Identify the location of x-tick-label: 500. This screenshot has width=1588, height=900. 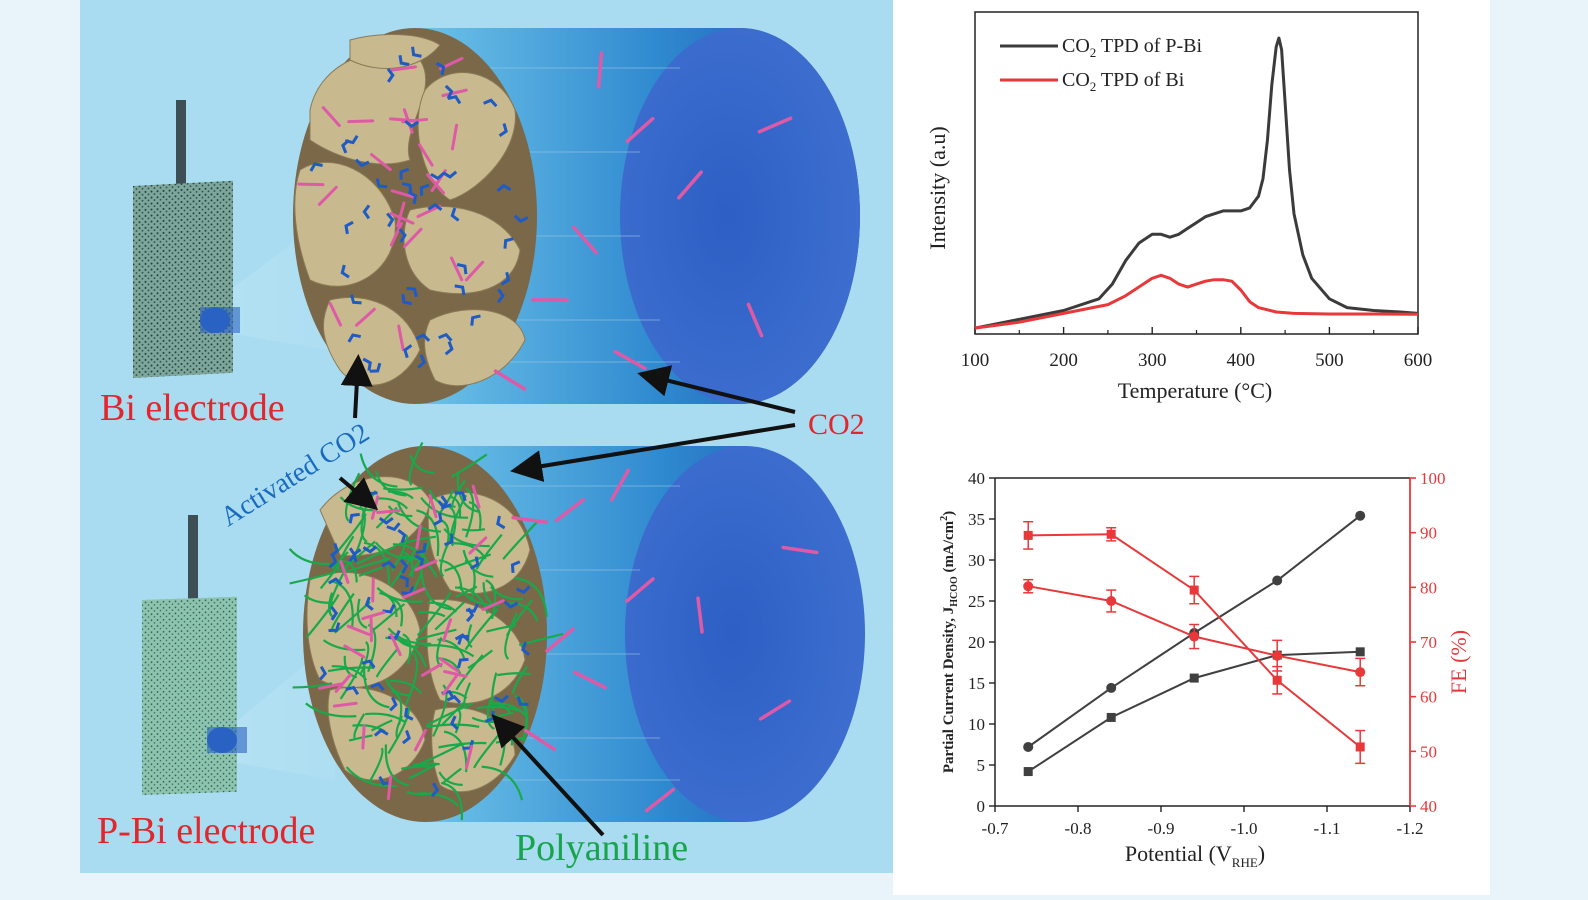
(1329, 360).